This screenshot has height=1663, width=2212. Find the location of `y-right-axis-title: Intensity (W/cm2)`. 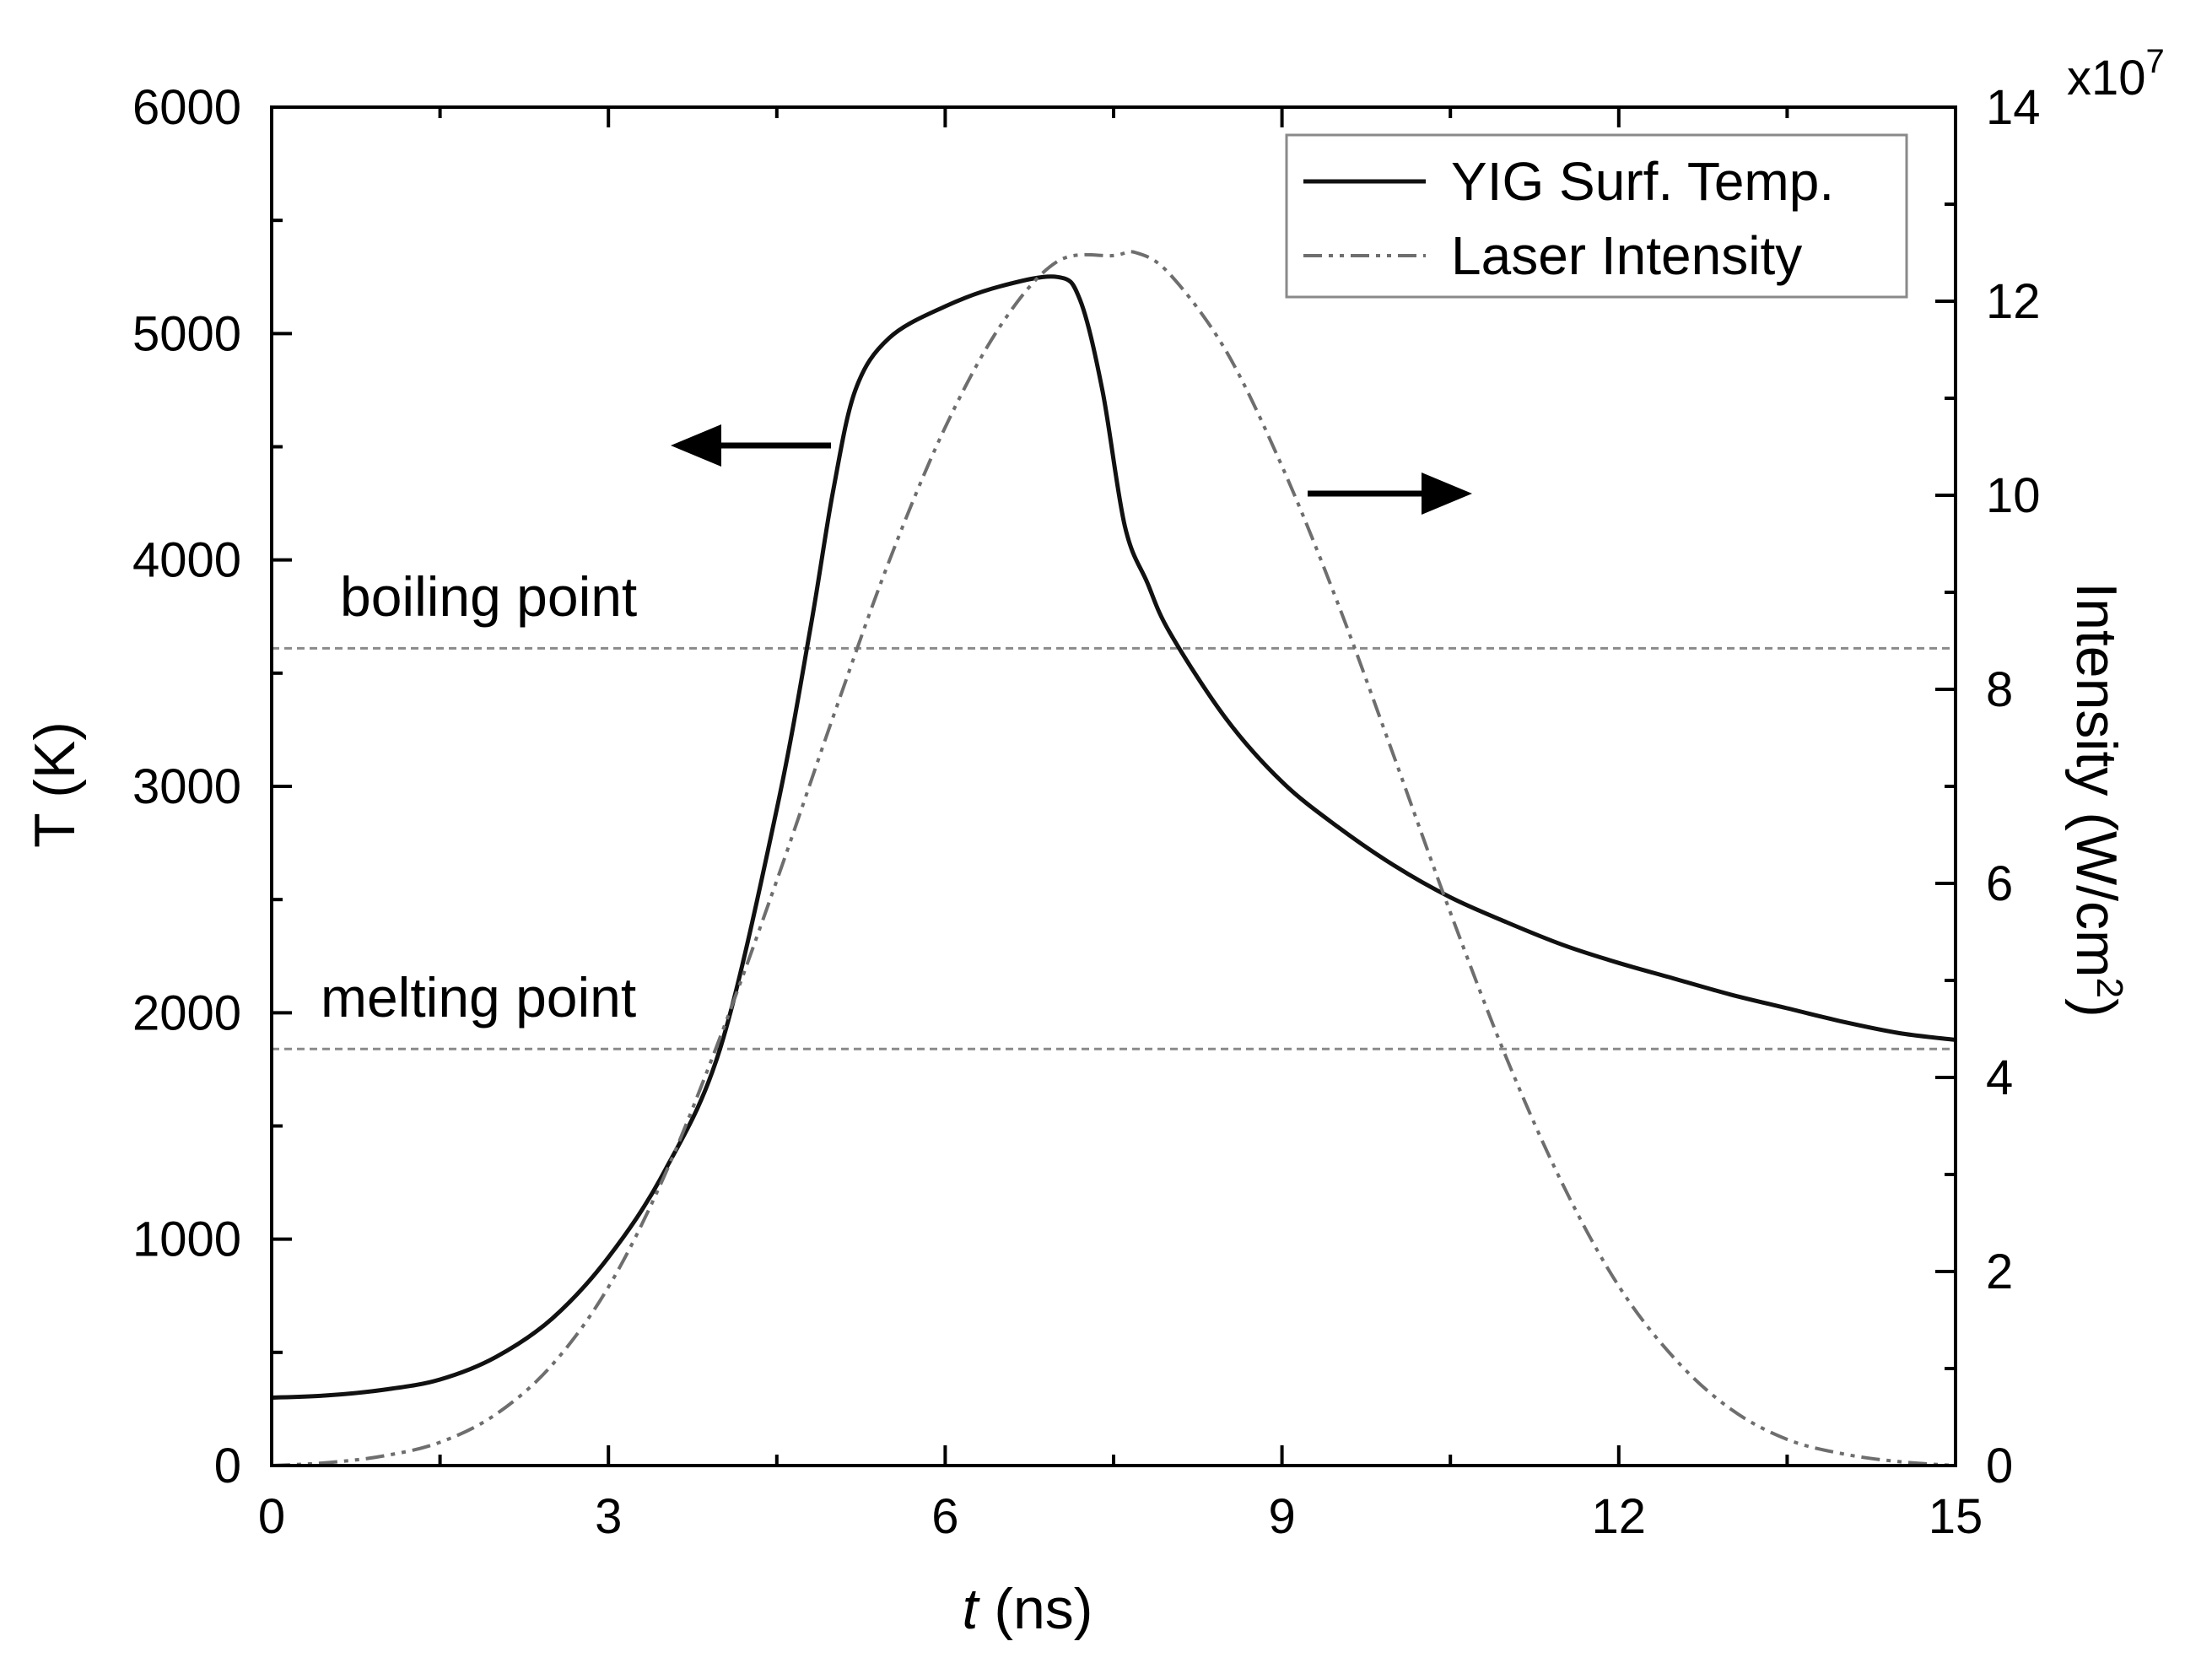

y-right-axis-title: Intensity (W/cm2) is located at coordinates (2097, 800).